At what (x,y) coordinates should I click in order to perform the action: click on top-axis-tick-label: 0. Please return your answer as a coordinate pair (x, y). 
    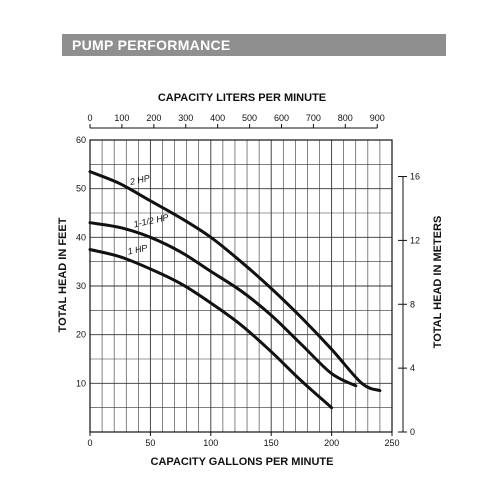
    Looking at the image, I should click on (89, 118).